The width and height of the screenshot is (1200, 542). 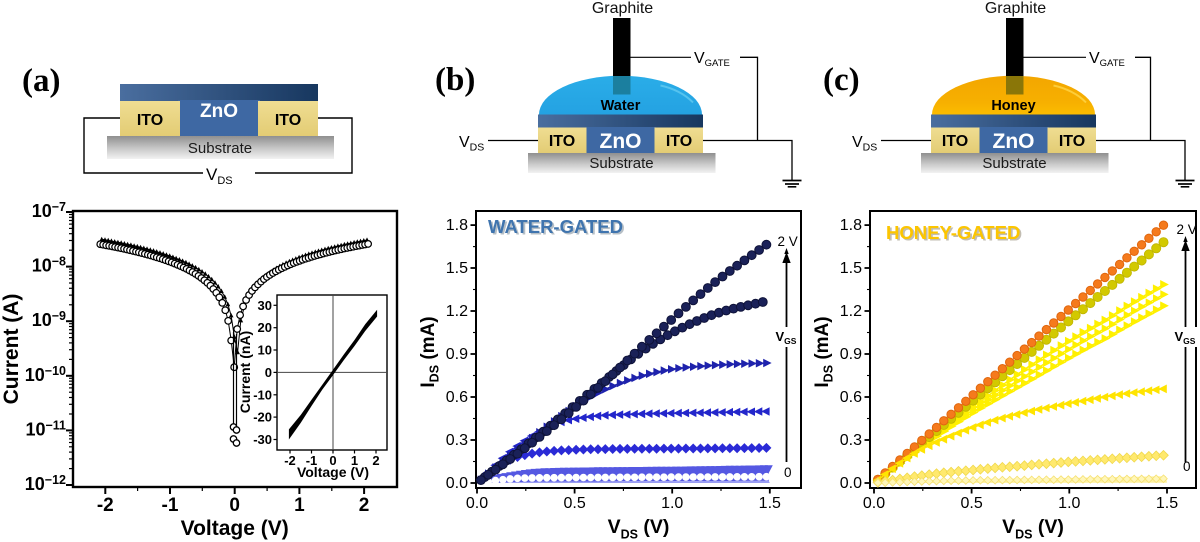 I want to click on svg-text: Water, so click(x=621, y=106).